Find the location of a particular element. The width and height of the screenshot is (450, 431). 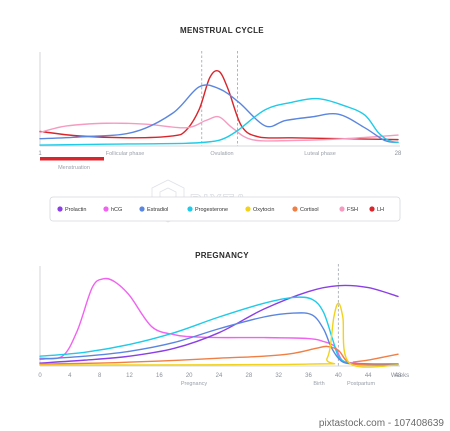

phase-label: Postpartum is located at coordinates (361, 384).